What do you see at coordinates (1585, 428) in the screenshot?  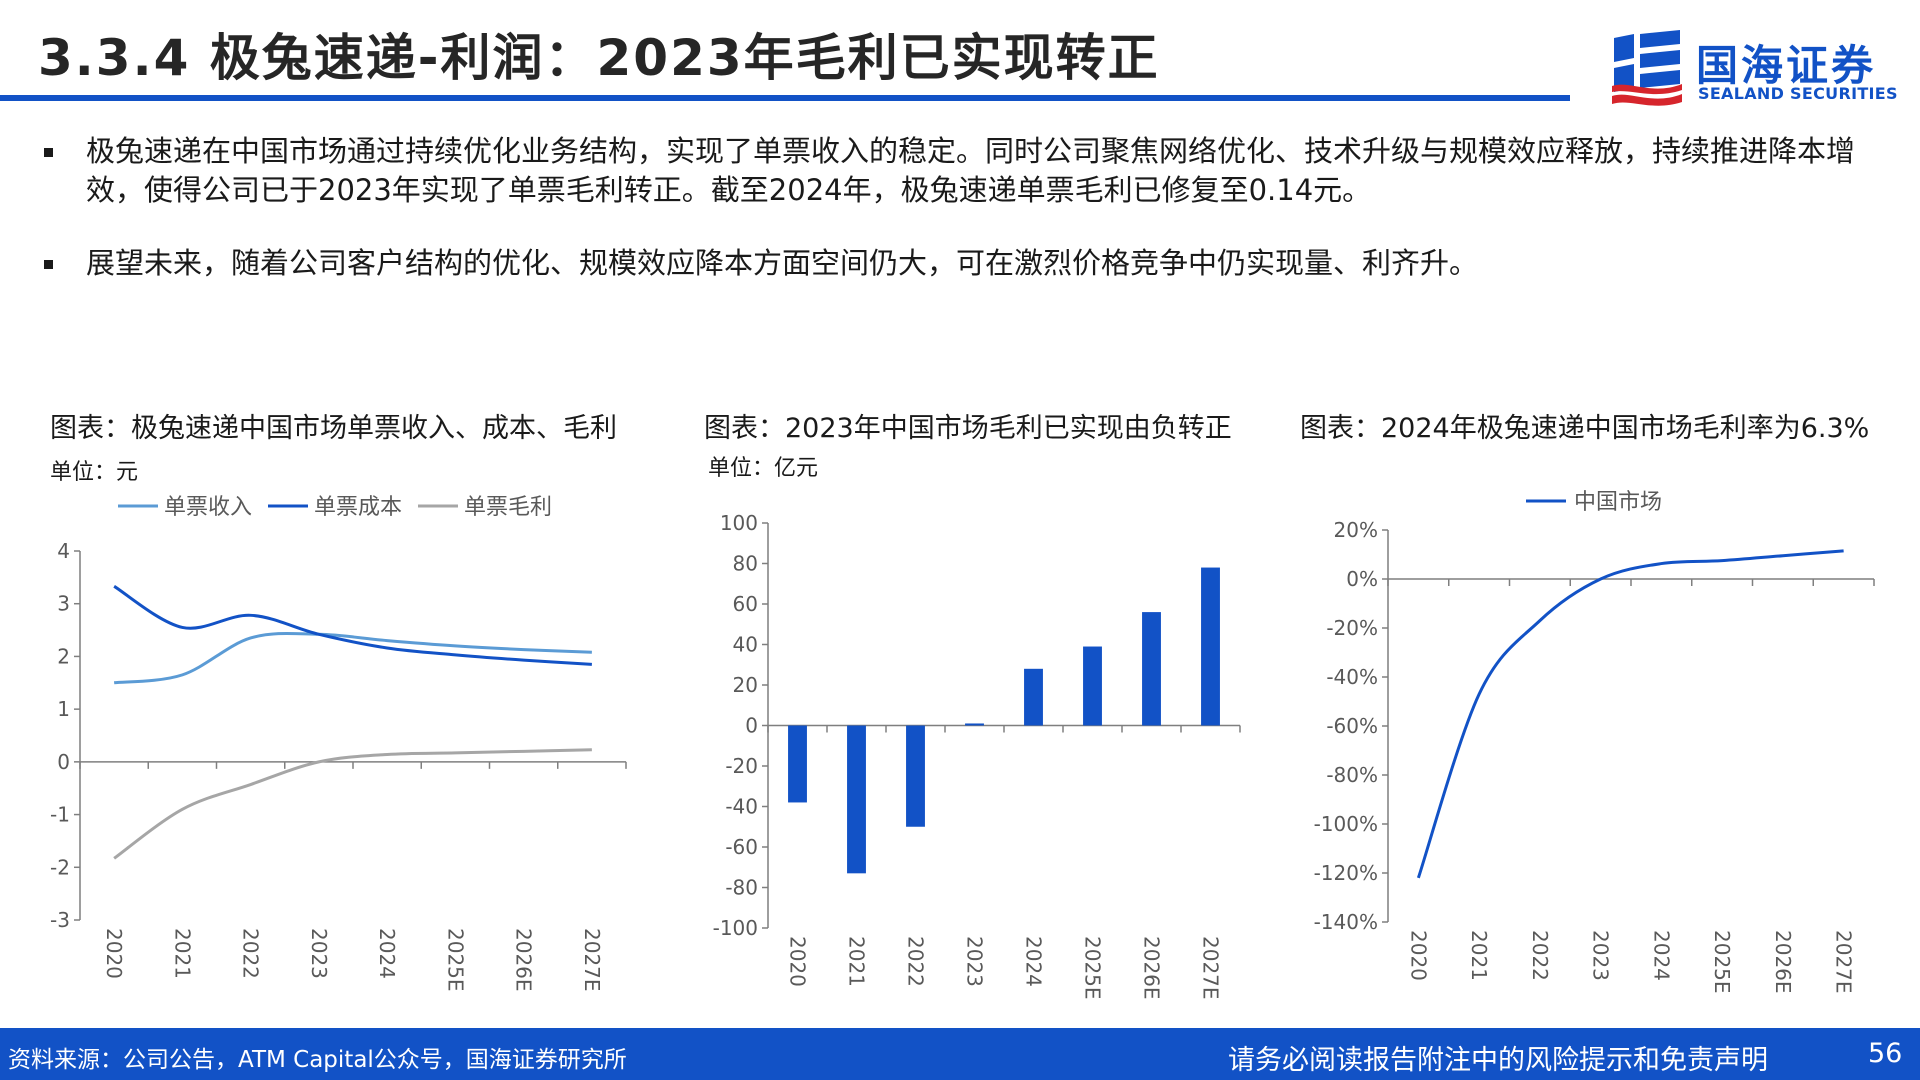 I see `chart3-title: 图表：2024年极兔速递中国市场毛利率为6.3%` at bounding box center [1585, 428].